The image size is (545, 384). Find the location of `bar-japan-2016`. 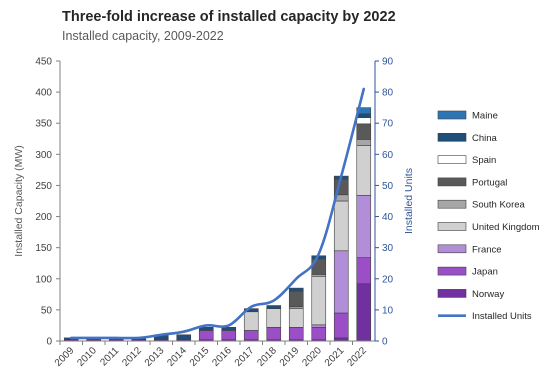

bar-japan-2016 is located at coordinates (229, 335).